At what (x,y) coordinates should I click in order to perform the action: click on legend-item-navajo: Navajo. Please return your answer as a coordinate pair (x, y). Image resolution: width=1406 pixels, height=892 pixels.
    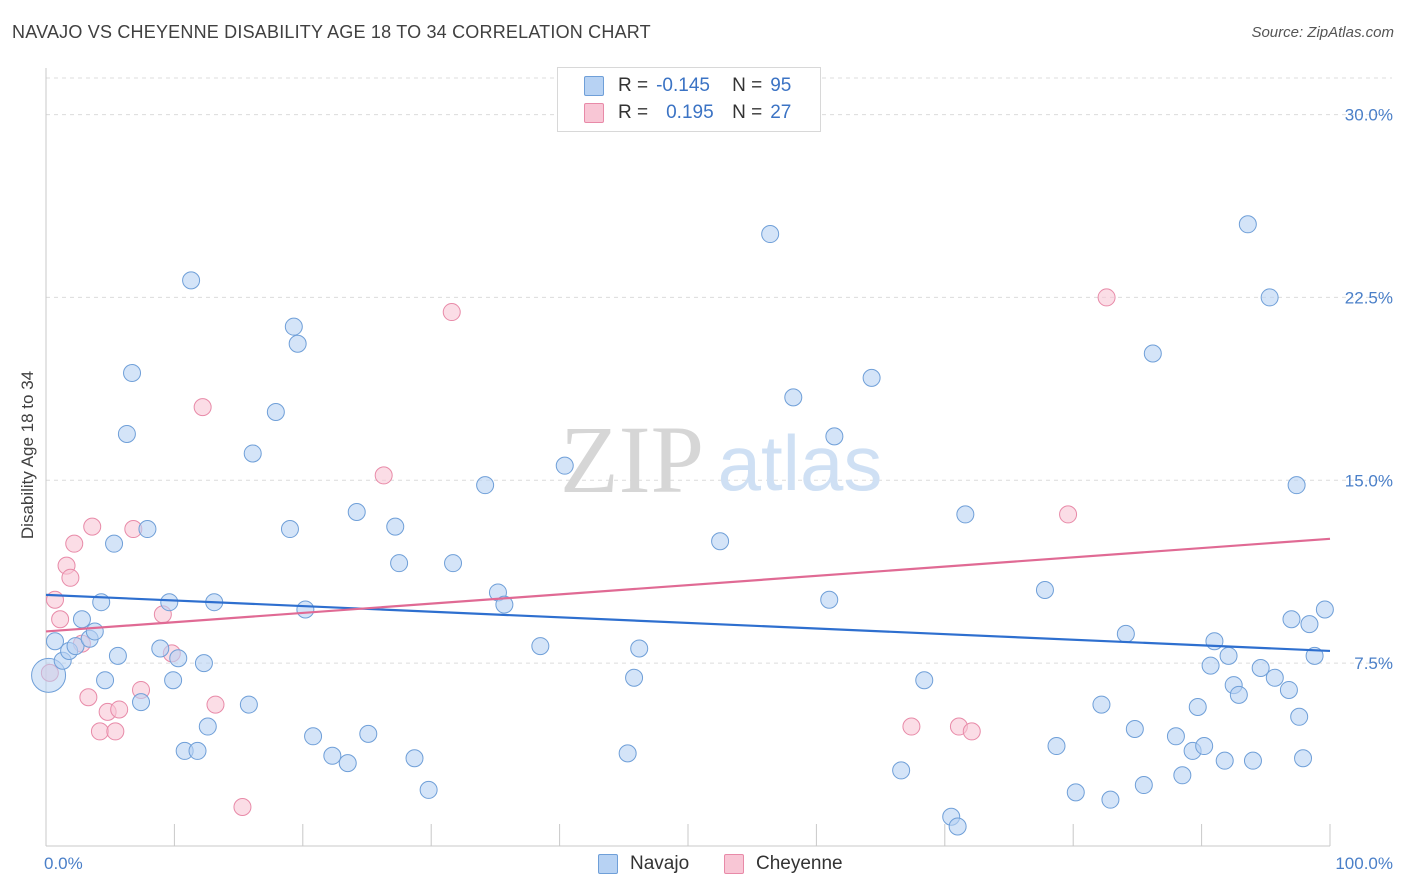
    Looking at the image, I should click on (643, 864).